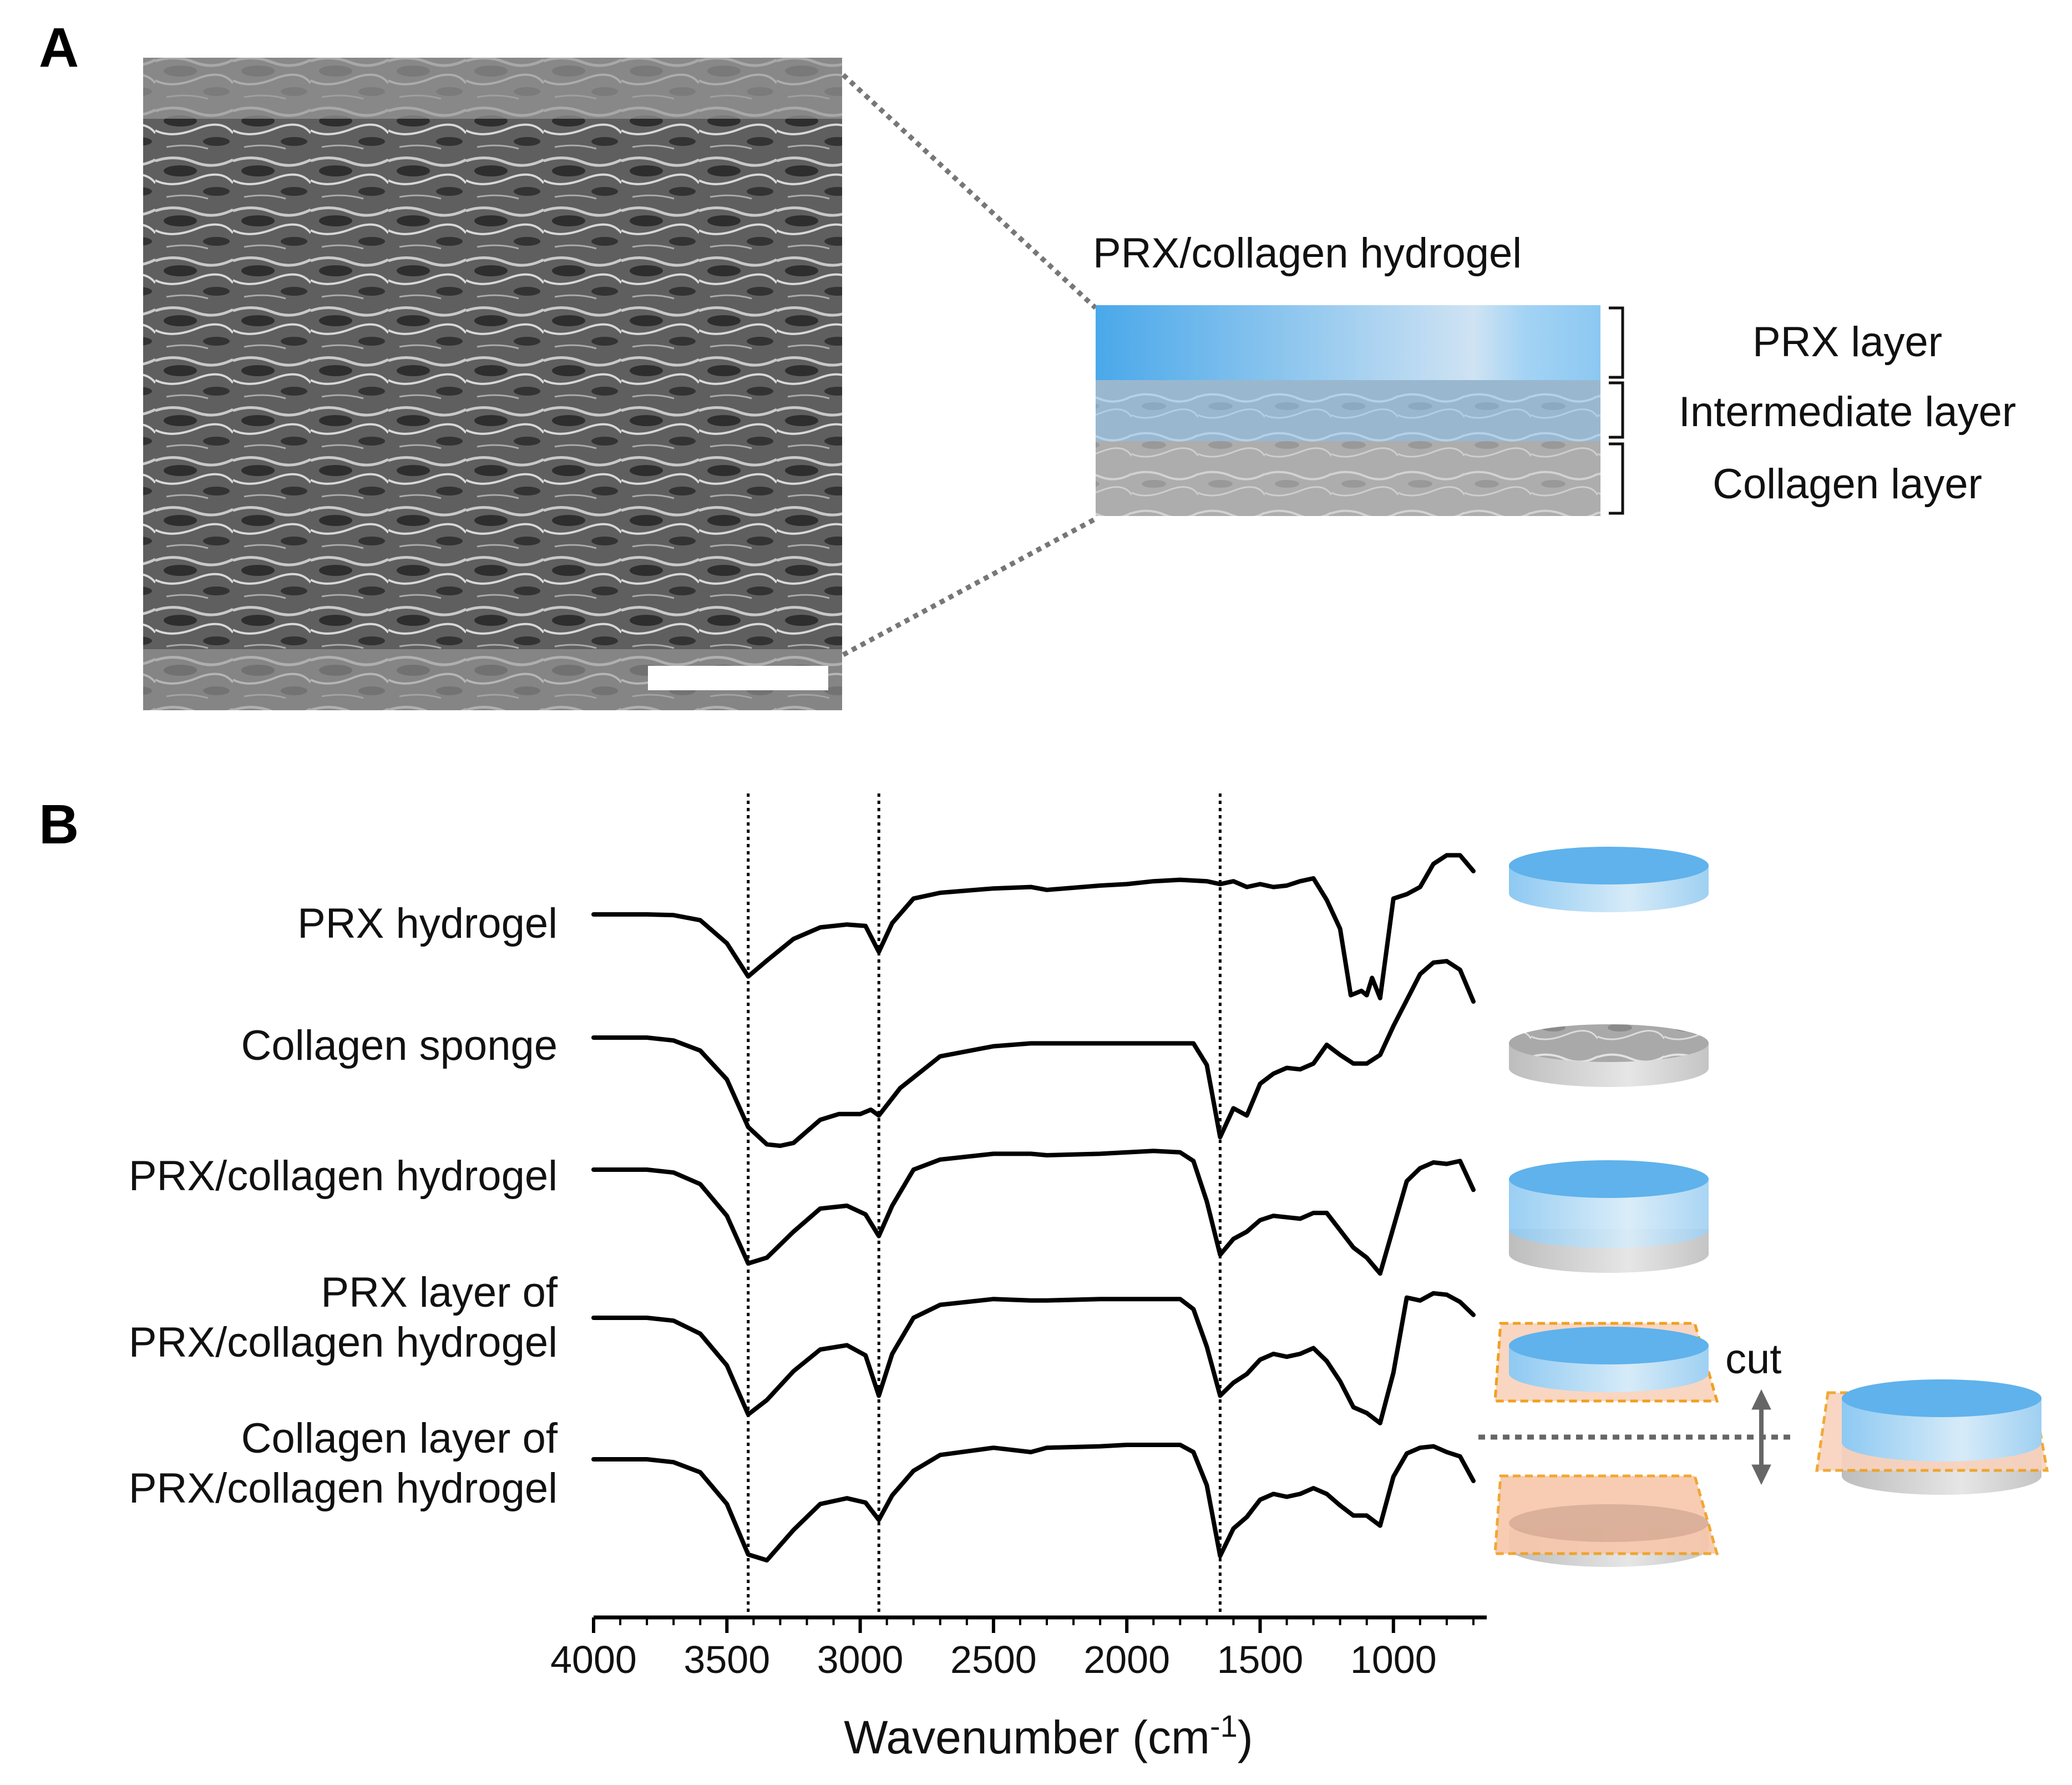  What do you see at coordinates (1348, 410) in the screenshot?
I see `layer-schematic` at bounding box center [1348, 410].